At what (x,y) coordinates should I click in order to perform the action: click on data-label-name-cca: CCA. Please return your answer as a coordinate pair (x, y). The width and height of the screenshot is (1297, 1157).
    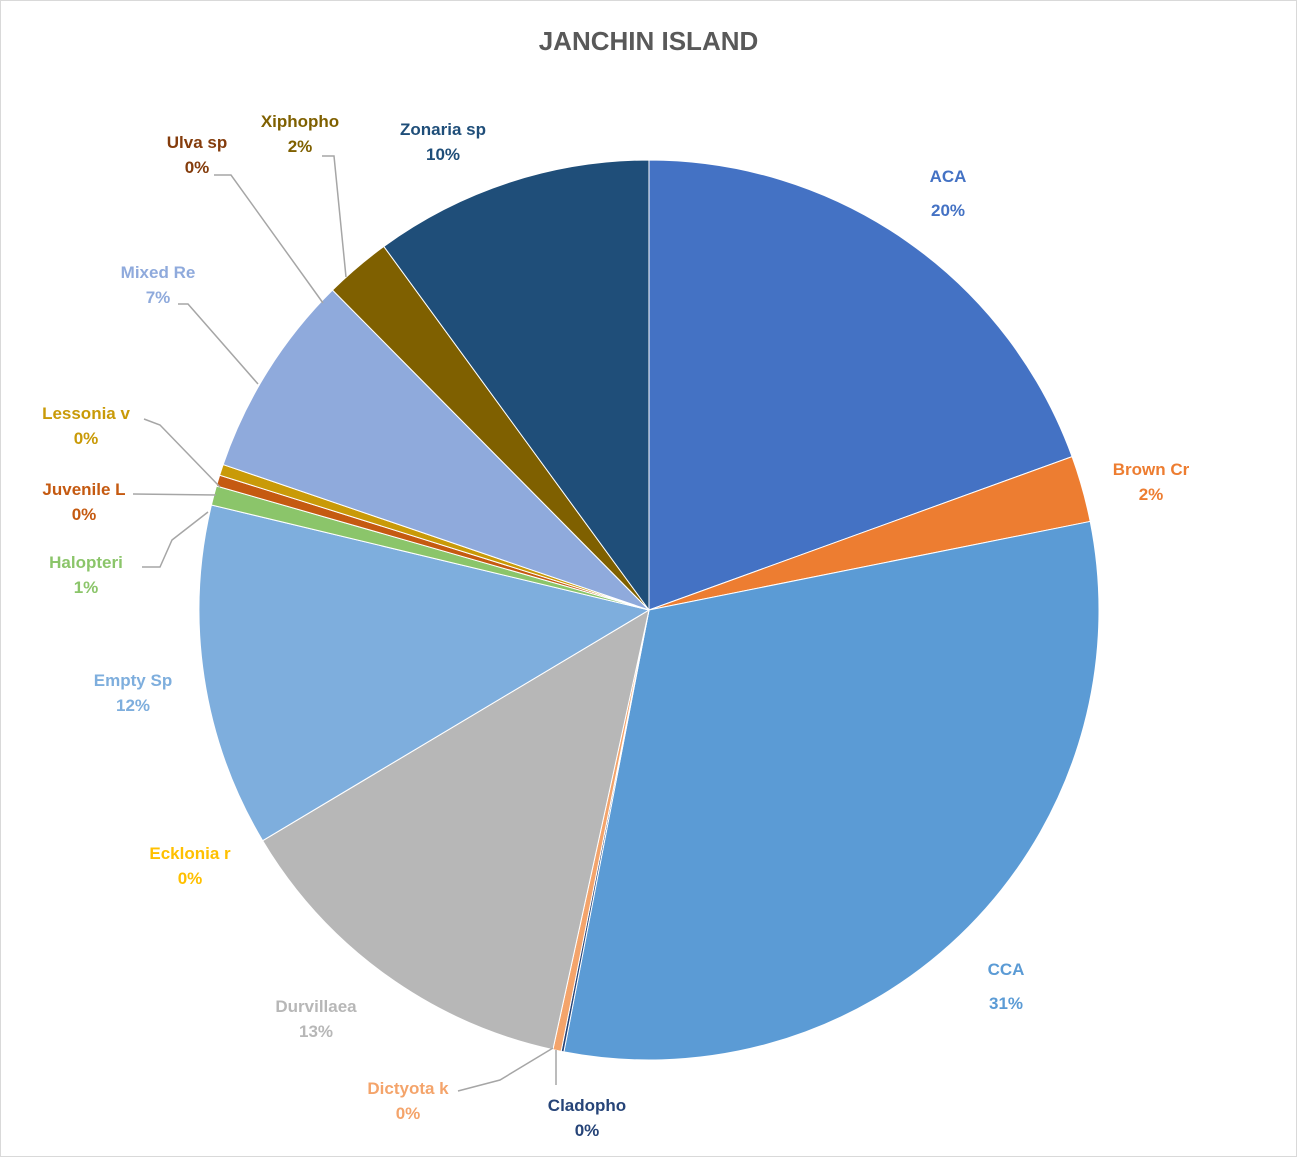
    Looking at the image, I should click on (1006, 969).